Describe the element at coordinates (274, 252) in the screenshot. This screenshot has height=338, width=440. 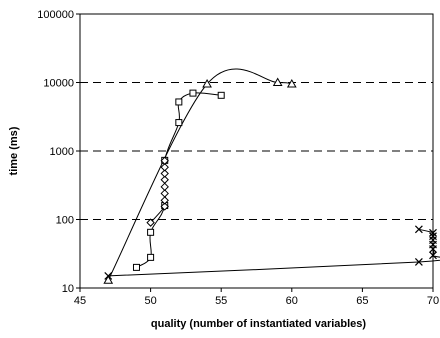
I see `series-line-x` at that location.